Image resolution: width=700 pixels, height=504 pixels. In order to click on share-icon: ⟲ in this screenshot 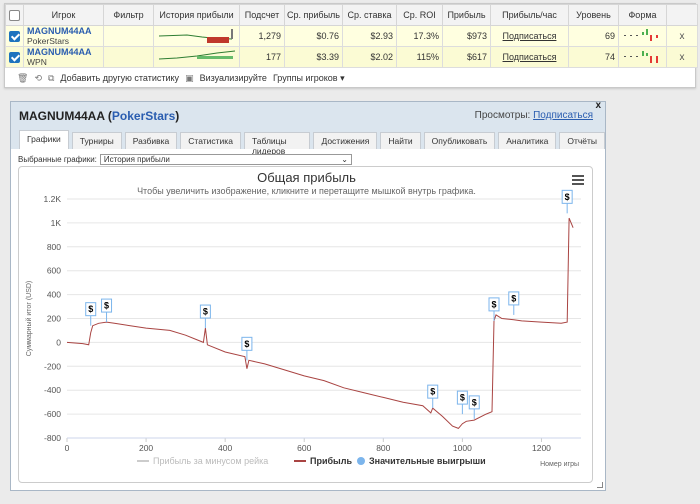, I will do `click(38, 77)`.